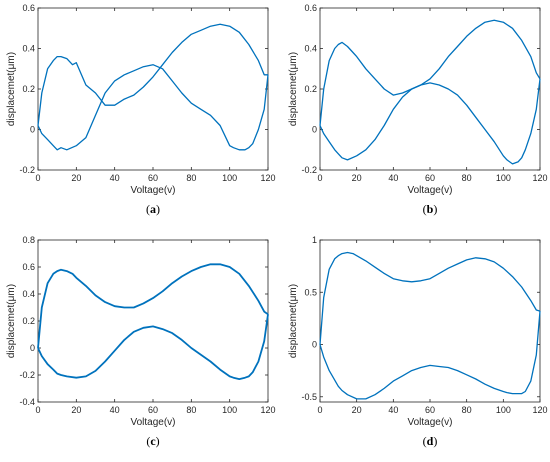 The height and width of the screenshot is (462, 550). I want to click on panel-caption: (a), so click(153, 209).